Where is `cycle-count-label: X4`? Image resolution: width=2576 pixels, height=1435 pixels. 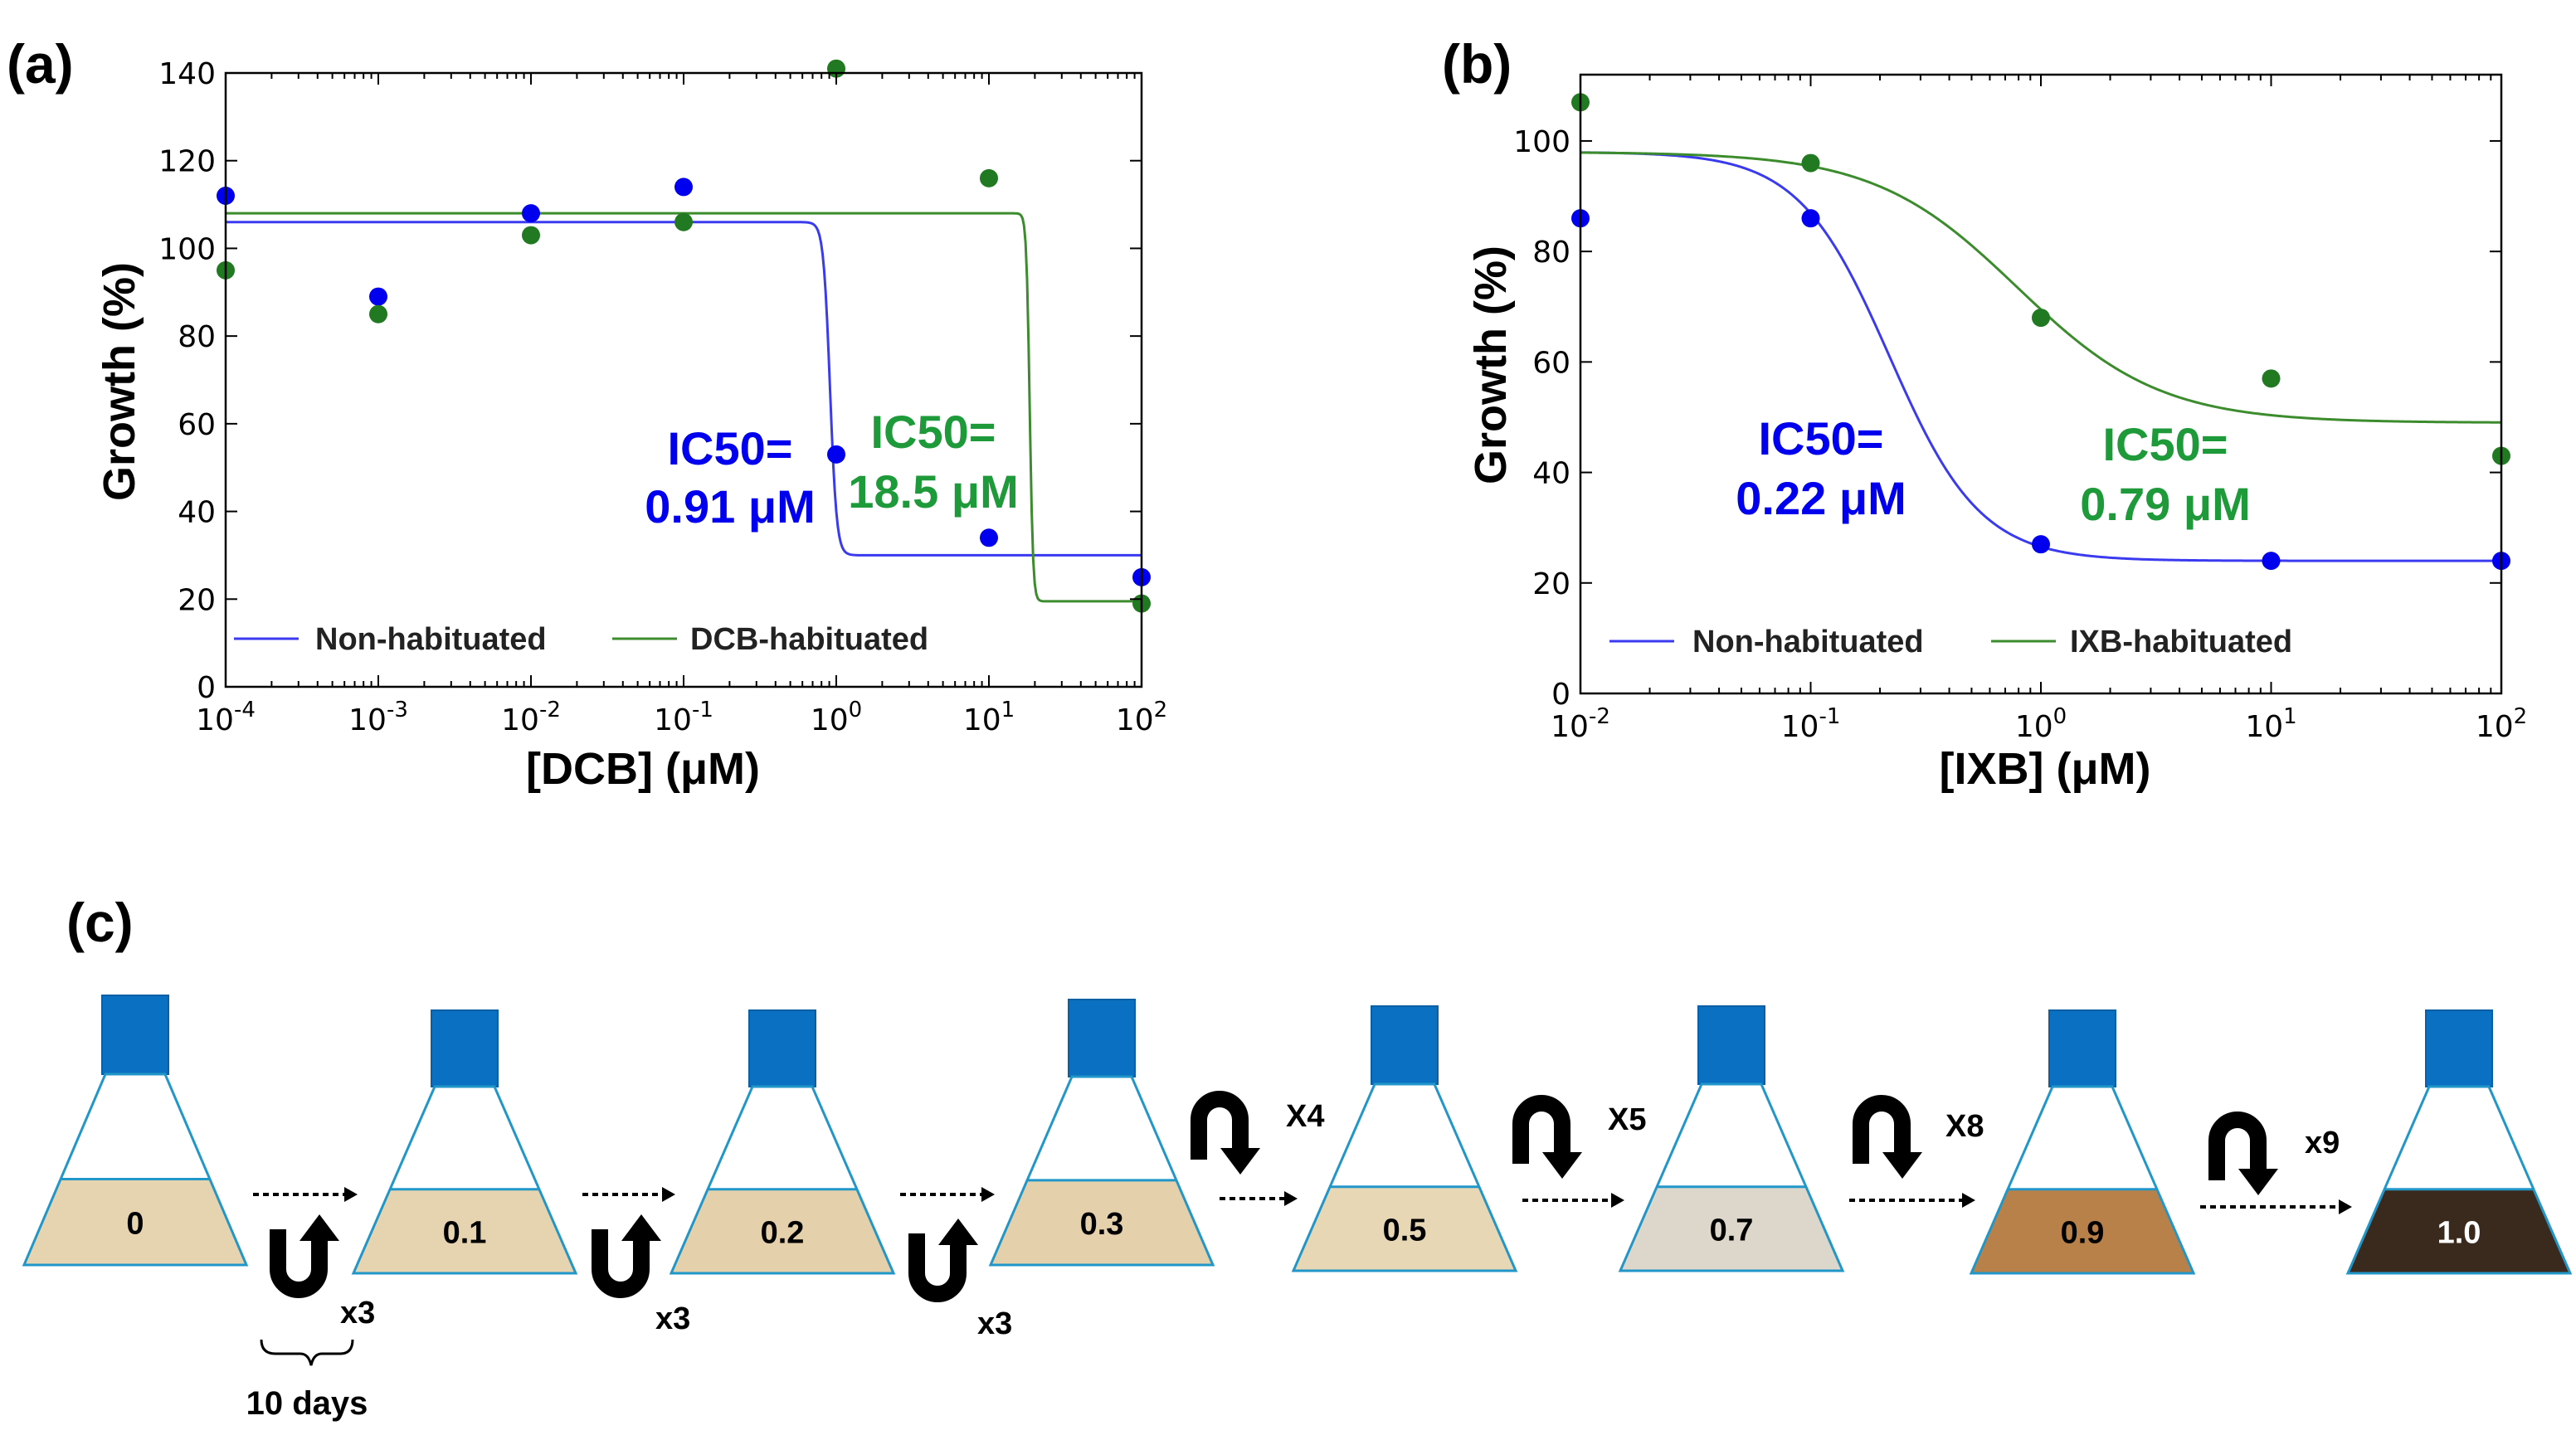 cycle-count-label: X4 is located at coordinates (1305, 1117).